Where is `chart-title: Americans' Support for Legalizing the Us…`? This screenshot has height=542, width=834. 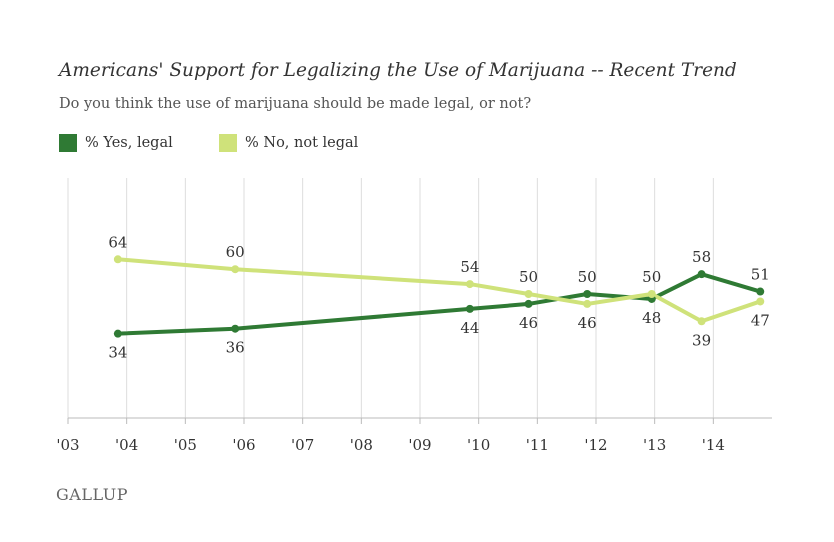
chart-title: Americans' Support for Legalizing the Us… is located at coordinates (398, 70).